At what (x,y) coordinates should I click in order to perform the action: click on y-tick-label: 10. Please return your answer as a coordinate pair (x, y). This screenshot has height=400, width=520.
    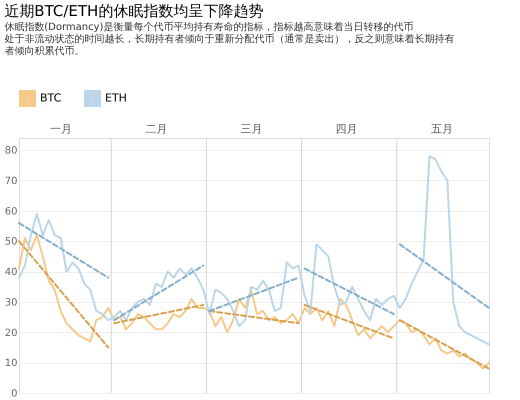
    Looking at the image, I should click on (11, 364).